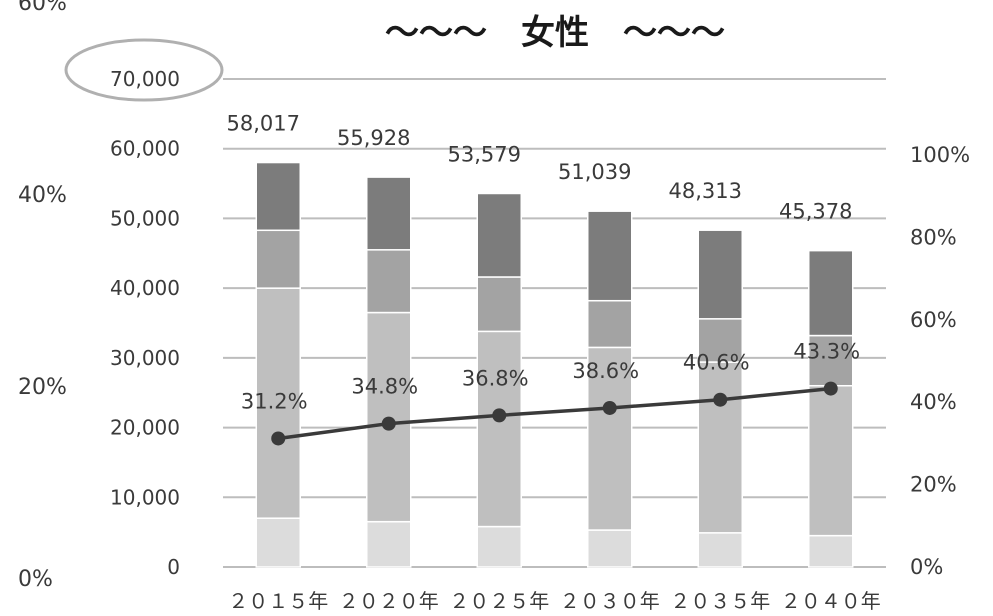 This screenshot has height=616, width=993. Describe the element at coordinates (484, 154) in the screenshot. I see `total-label: 53,579` at that location.